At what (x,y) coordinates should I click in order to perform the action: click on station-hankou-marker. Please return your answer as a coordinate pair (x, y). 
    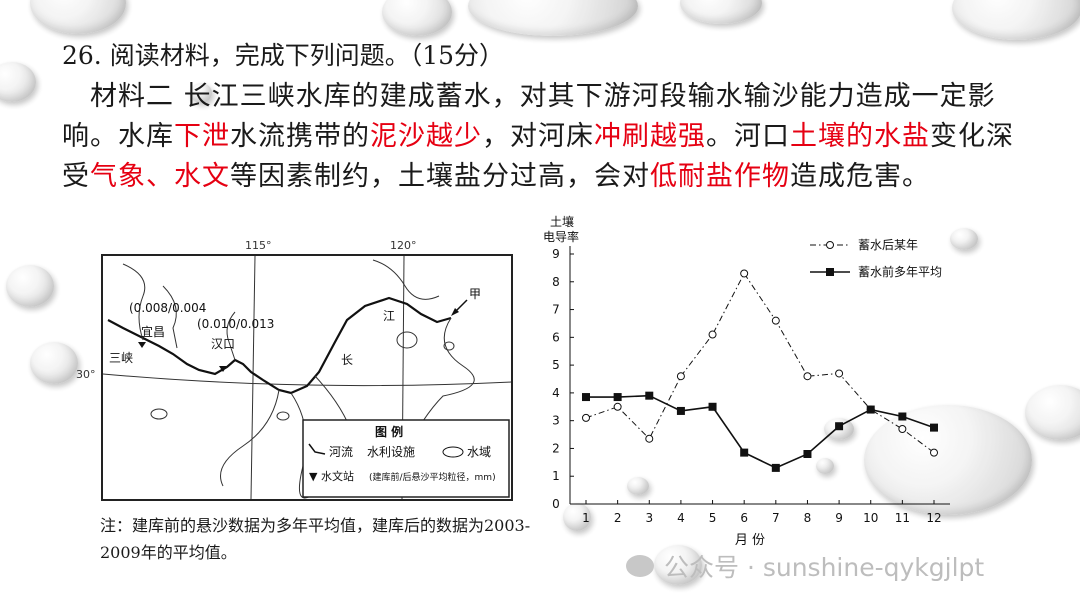
    Looking at the image, I should click on (223, 369).